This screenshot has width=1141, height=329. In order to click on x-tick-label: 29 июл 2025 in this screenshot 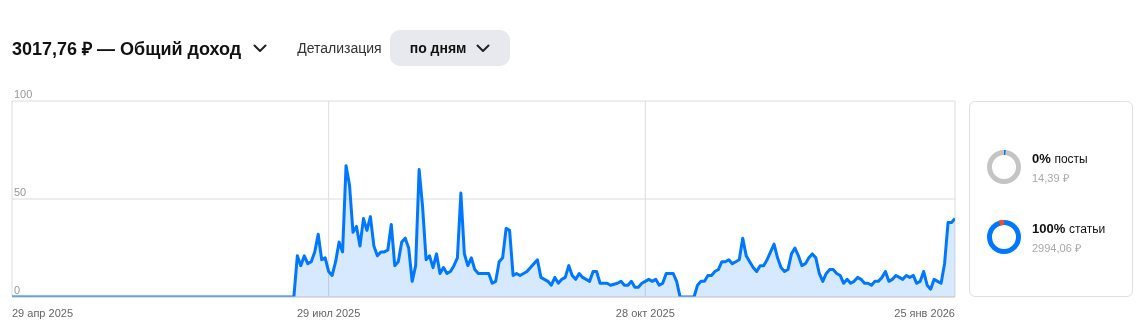, I will do `click(328, 313)`.